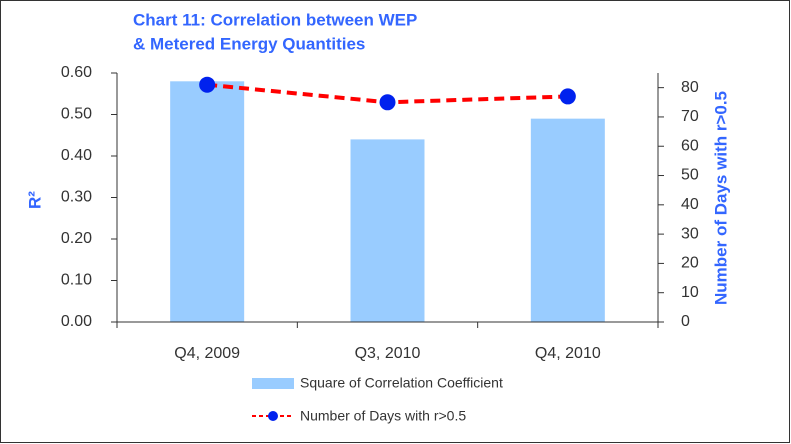  I want to click on y-tick-label: 0.10, so click(76, 280).